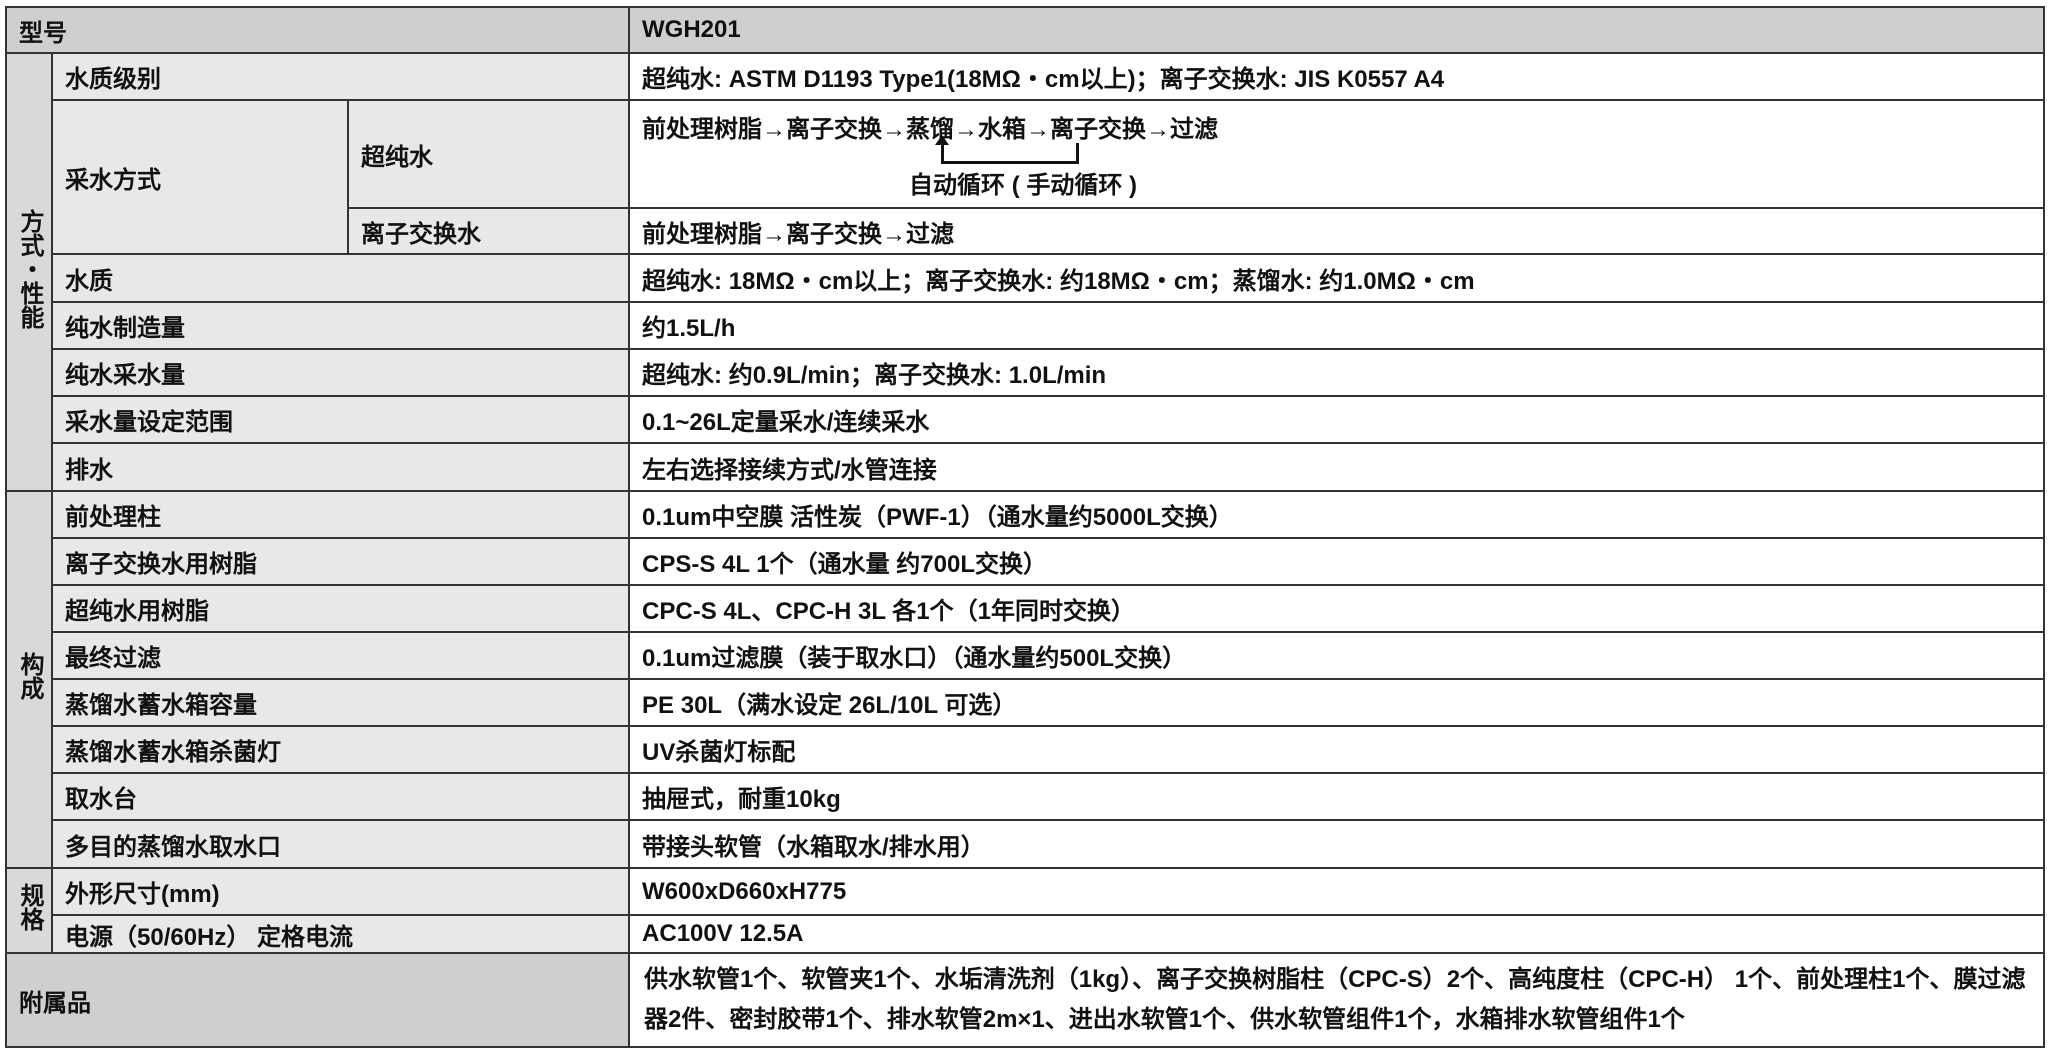 This screenshot has width=2052, height=1052. I want to click on table-row: 规格 外形尺寸(mm) W600xD660xH775, so click(1025, 910).